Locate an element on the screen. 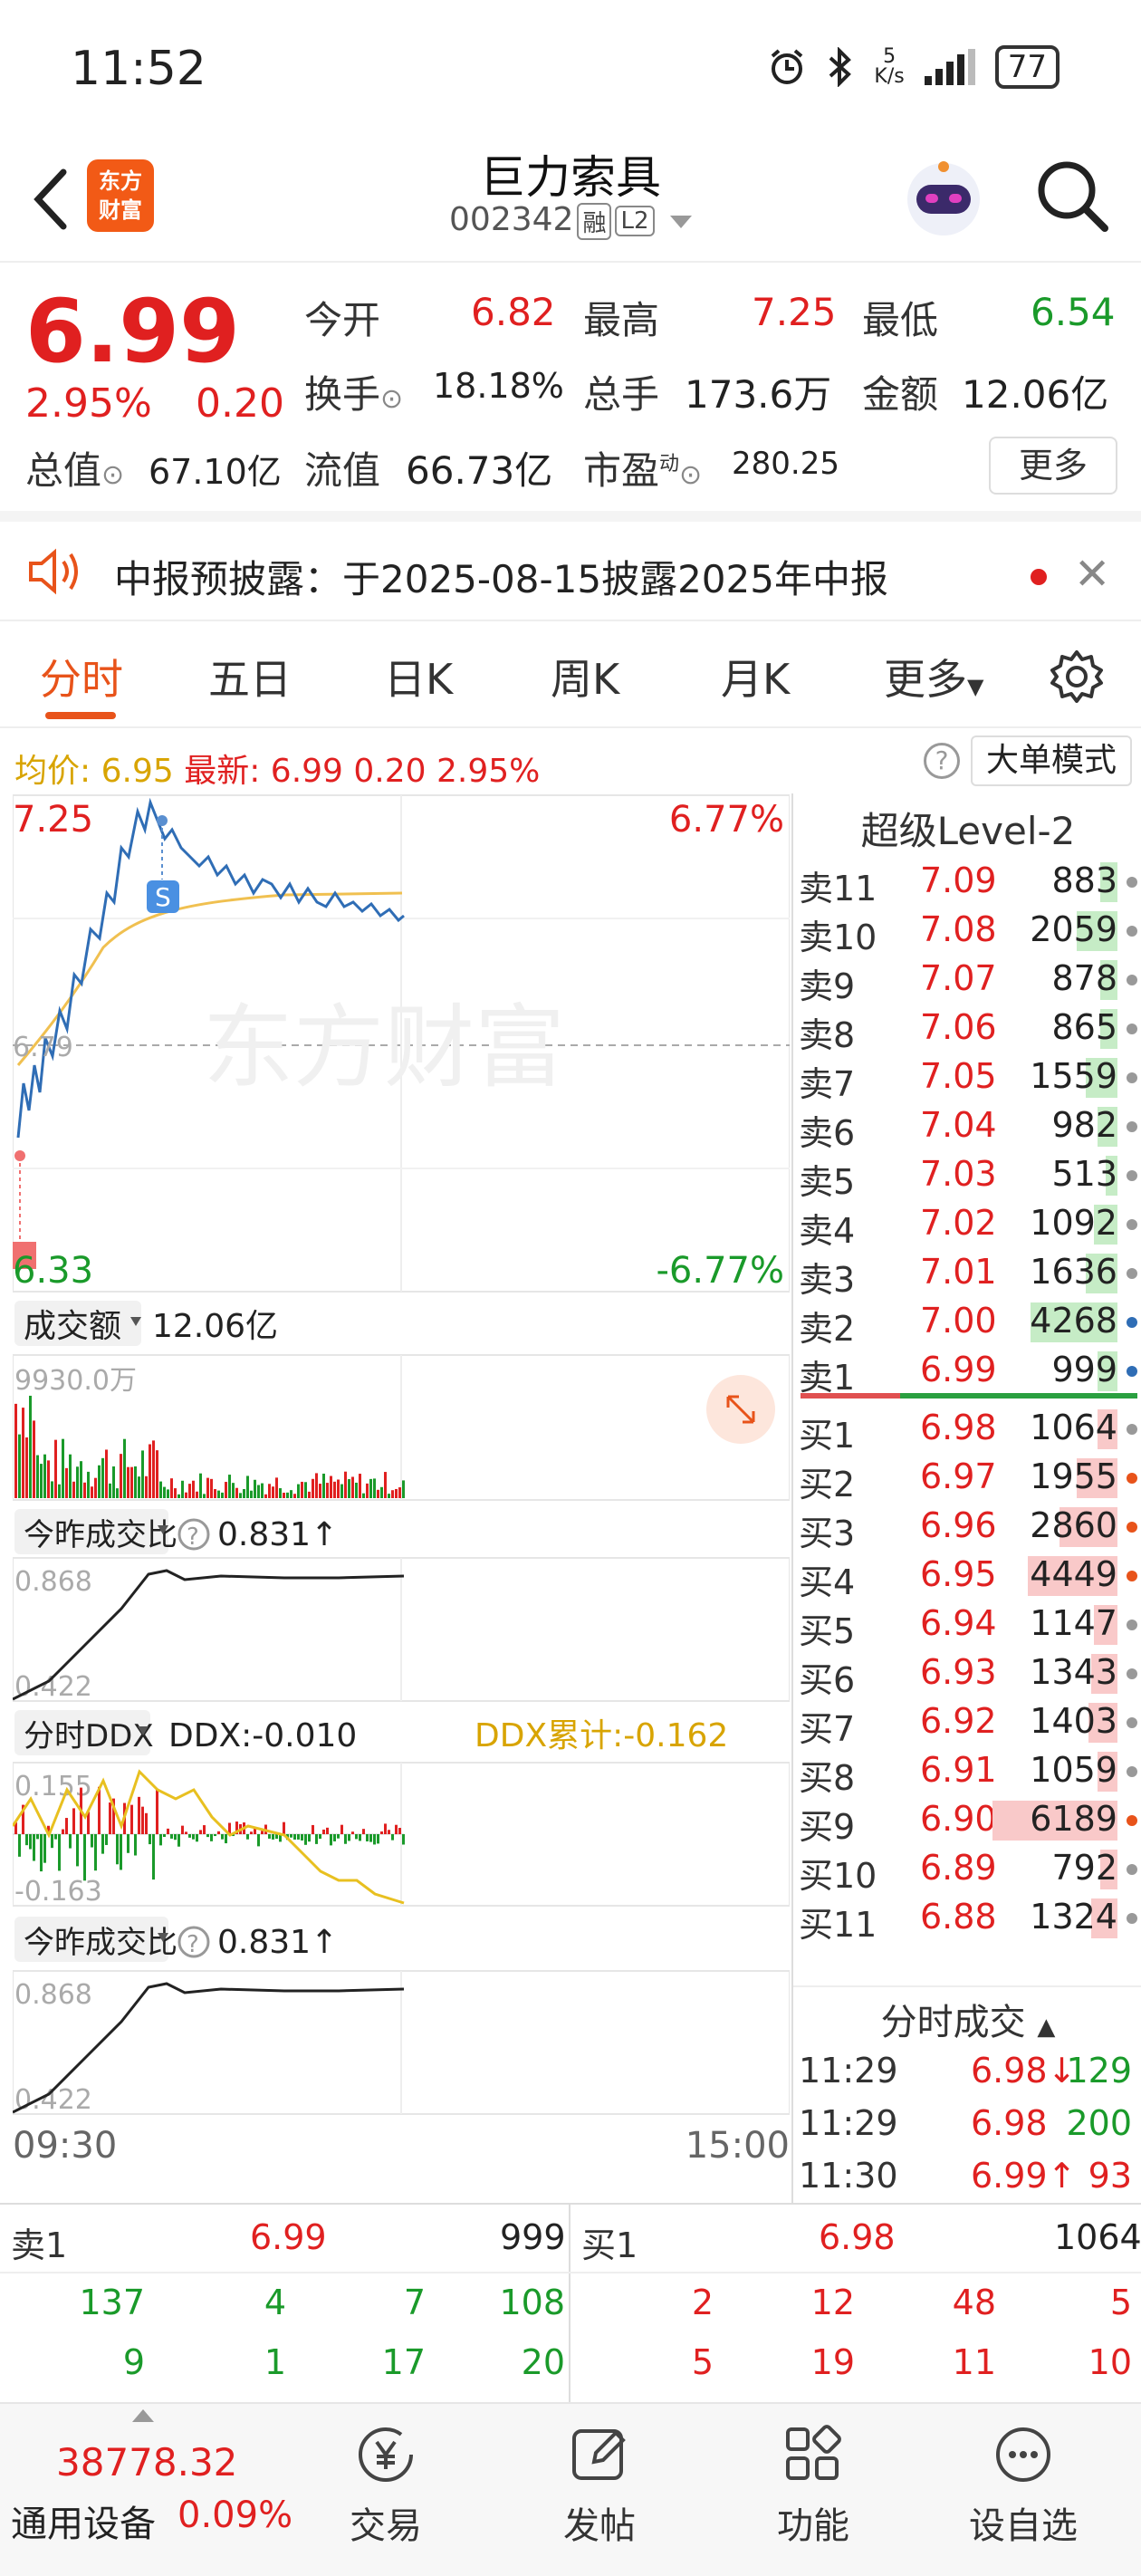 This screenshot has height=2576, width=1141. bid-price: 6.96 is located at coordinates (958, 1525).